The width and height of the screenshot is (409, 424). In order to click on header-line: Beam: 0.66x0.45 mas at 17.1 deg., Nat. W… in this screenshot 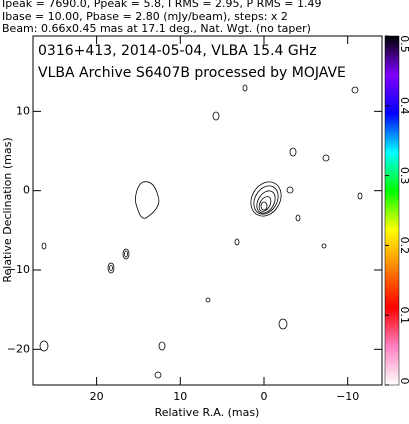, I will do `click(156, 28)`.